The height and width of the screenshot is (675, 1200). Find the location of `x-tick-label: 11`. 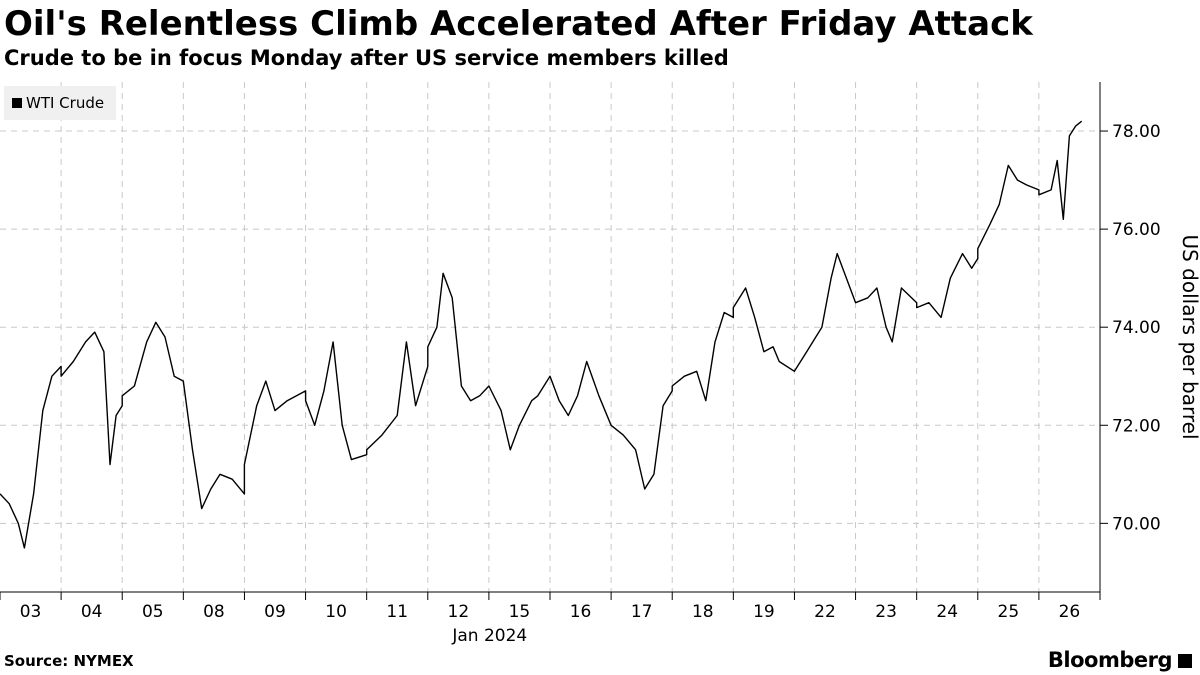

x-tick-label: 11 is located at coordinates (397, 612).